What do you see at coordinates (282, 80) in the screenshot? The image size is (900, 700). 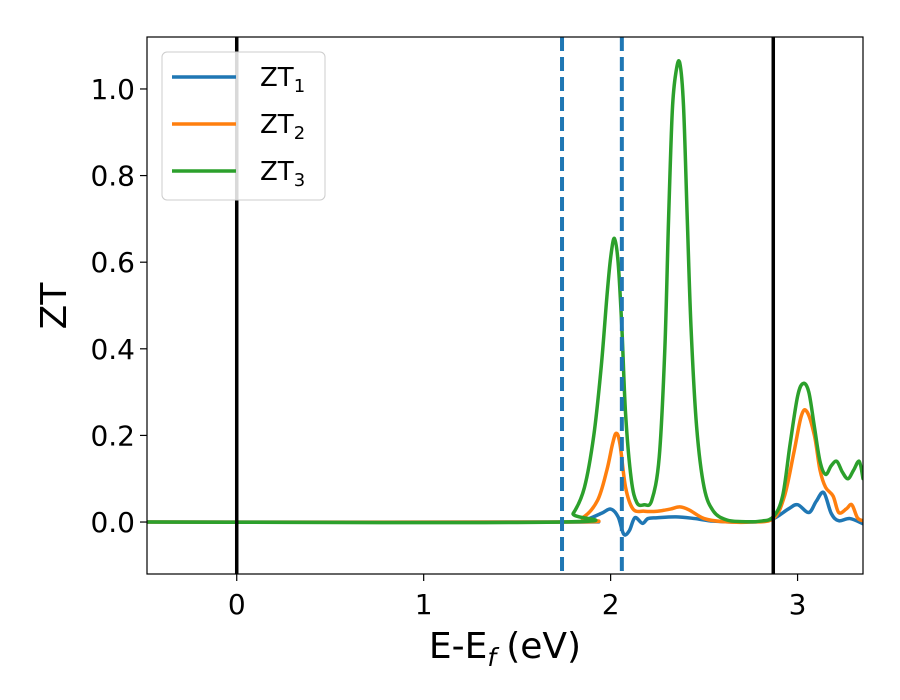 I see `legend-label-1: ZT1` at bounding box center [282, 80].